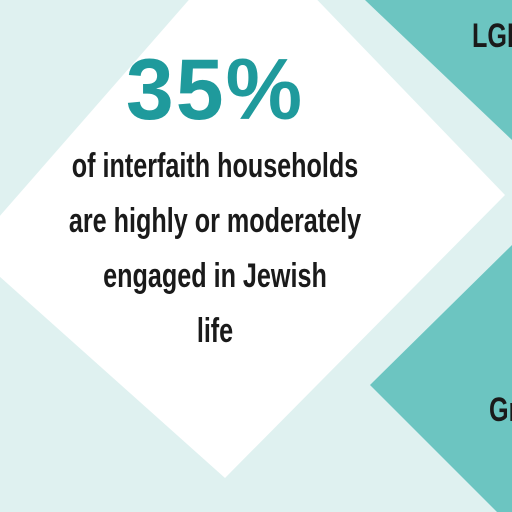 The height and width of the screenshot is (512, 512). What do you see at coordinates (500, 410) in the screenshot?
I see `side-label: Gr` at bounding box center [500, 410].